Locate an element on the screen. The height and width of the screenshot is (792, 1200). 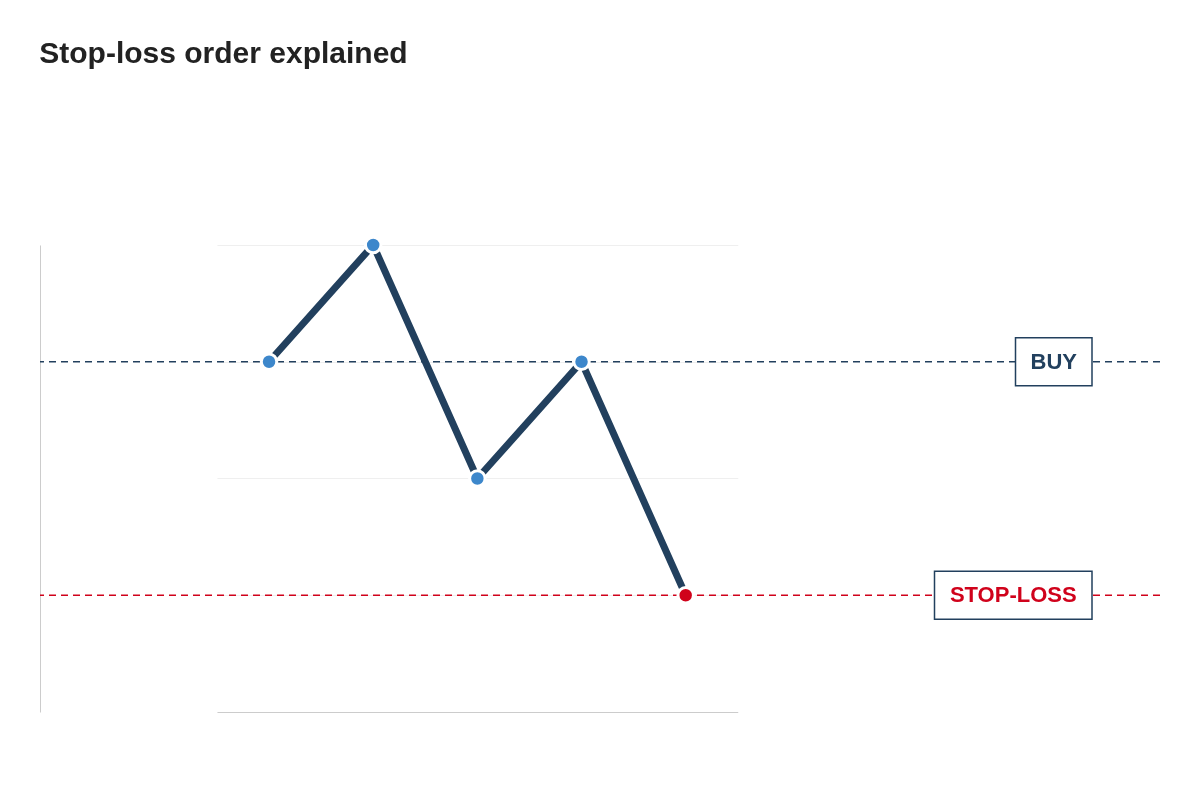
ref-line-label: STOP-LOSS is located at coordinates (1013, 595).